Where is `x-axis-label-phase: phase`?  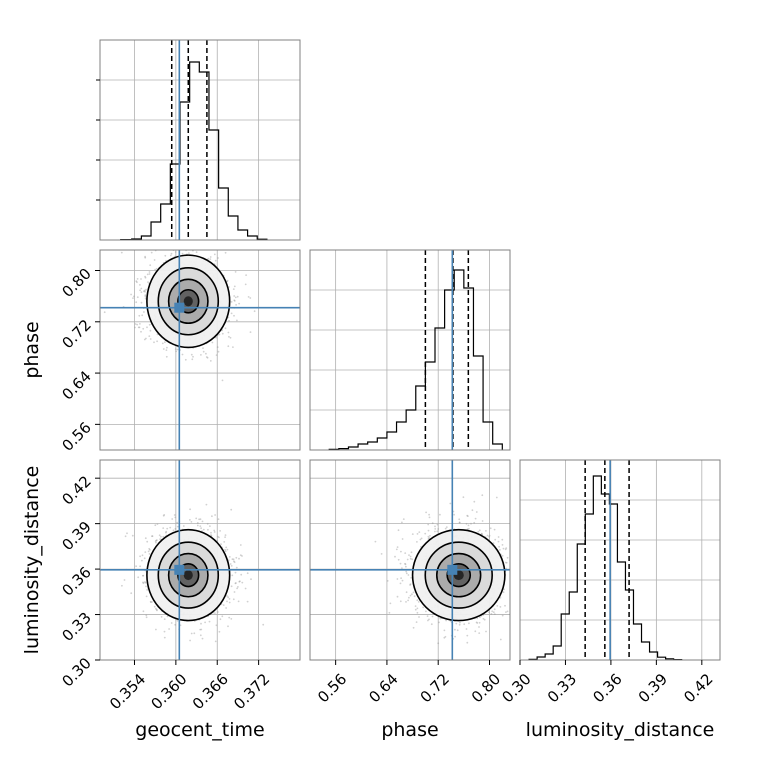 x-axis-label-phase: phase is located at coordinates (409, 730).